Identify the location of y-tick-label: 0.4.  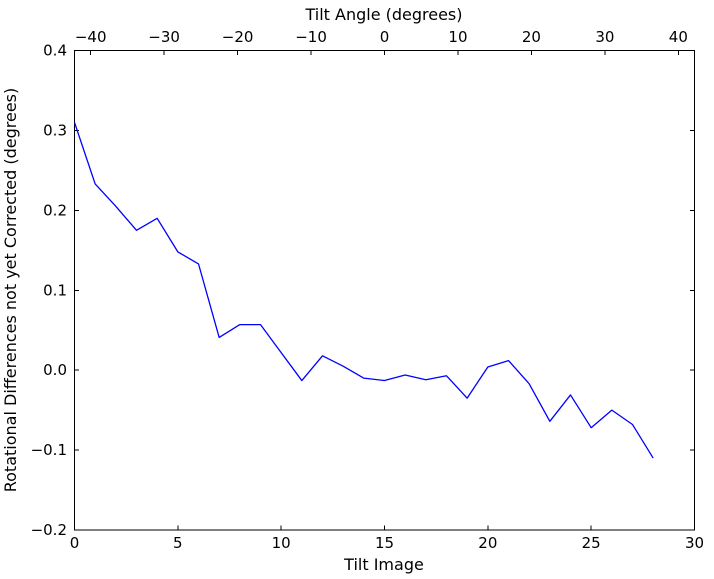
(55, 51).